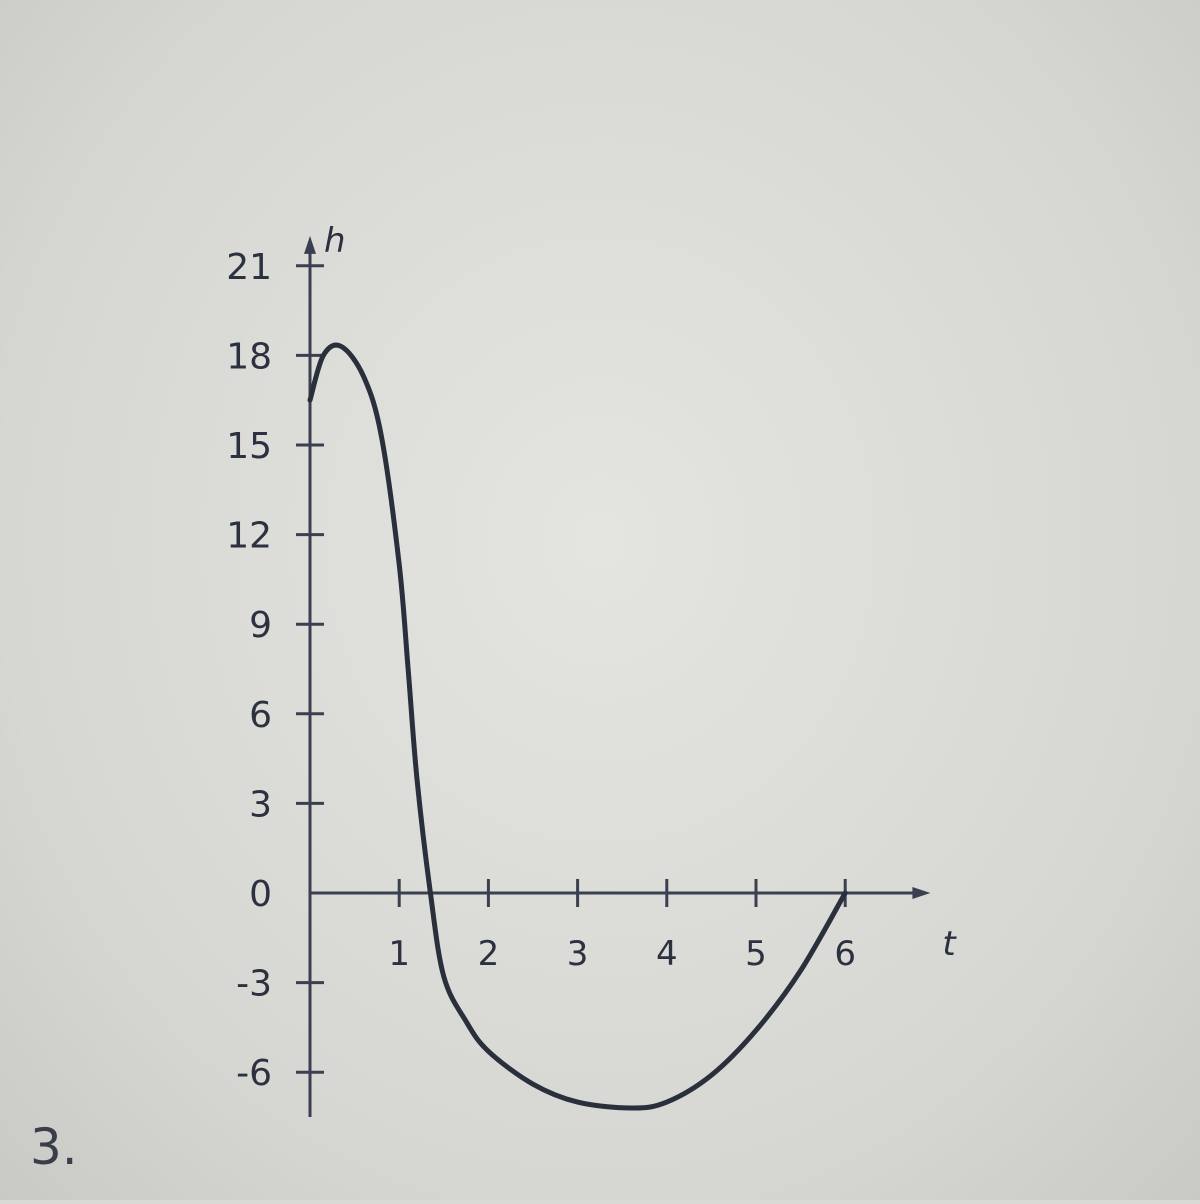 The image size is (1200, 1204). Describe the element at coordinates (254, 984) in the screenshot. I see `y-tick-label: -3` at that location.